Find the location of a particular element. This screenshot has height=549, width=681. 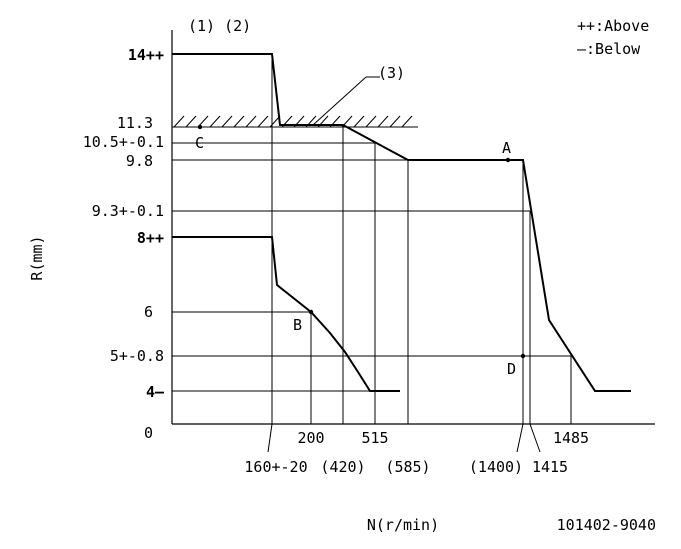

y-tick-4: 4— is located at coordinates (155, 392).